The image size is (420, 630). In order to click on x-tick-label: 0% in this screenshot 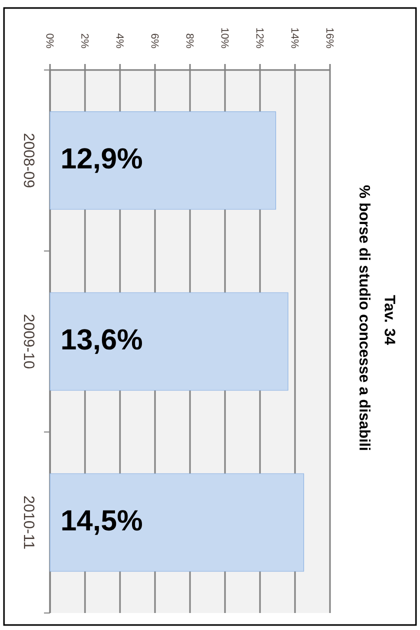, I will do `click(50, 41)`.